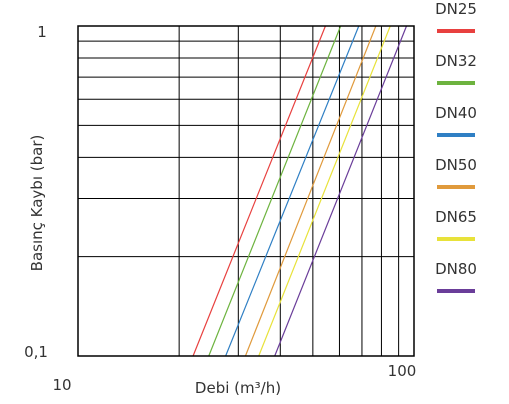  I want to click on legend-swatch-dn65, so click(456, 239).